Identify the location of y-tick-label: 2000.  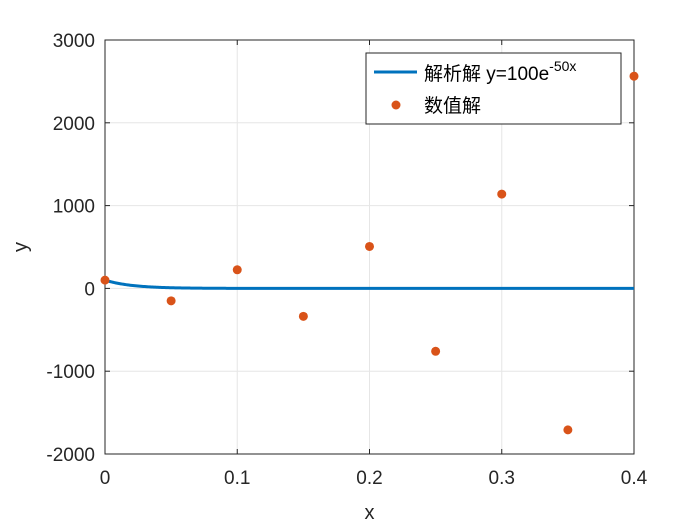
(74, 124).